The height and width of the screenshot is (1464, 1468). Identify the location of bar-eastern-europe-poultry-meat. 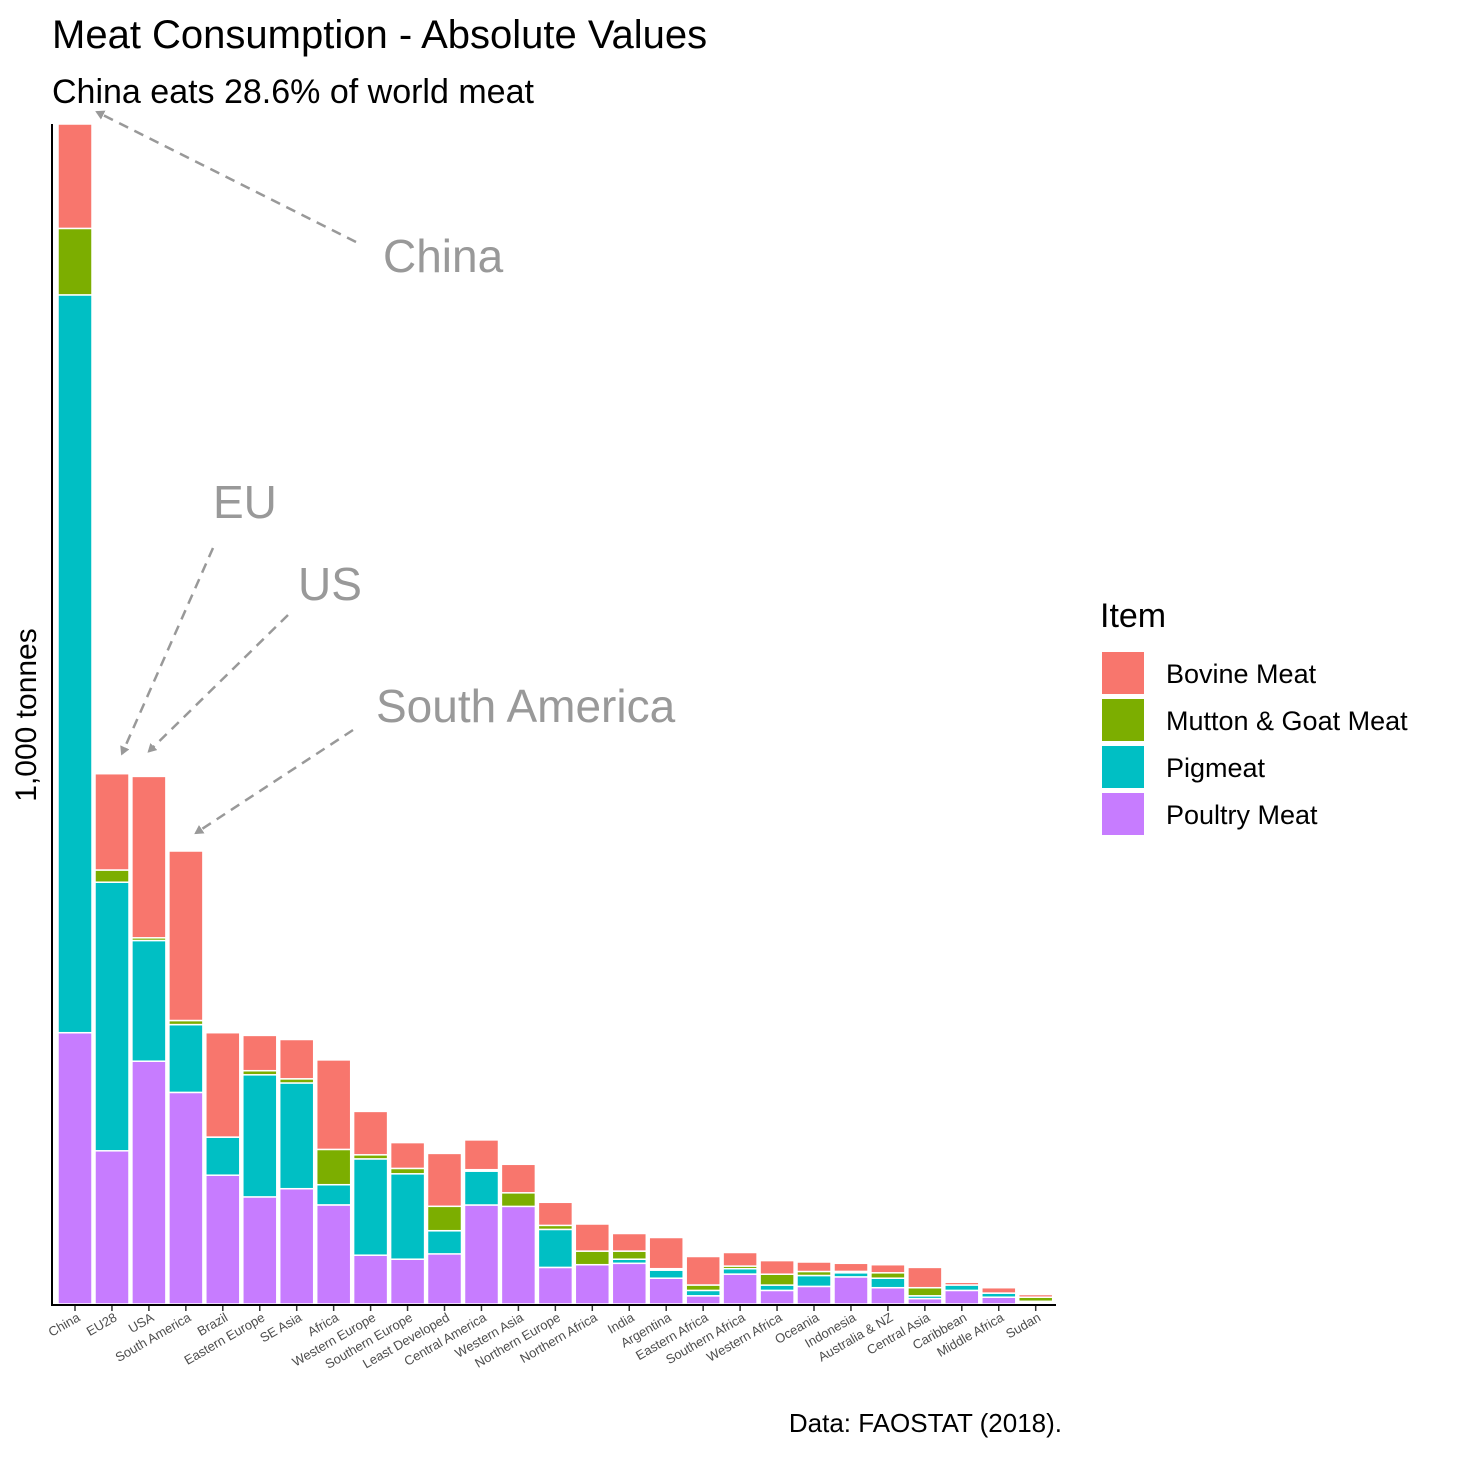
(260, 1250).